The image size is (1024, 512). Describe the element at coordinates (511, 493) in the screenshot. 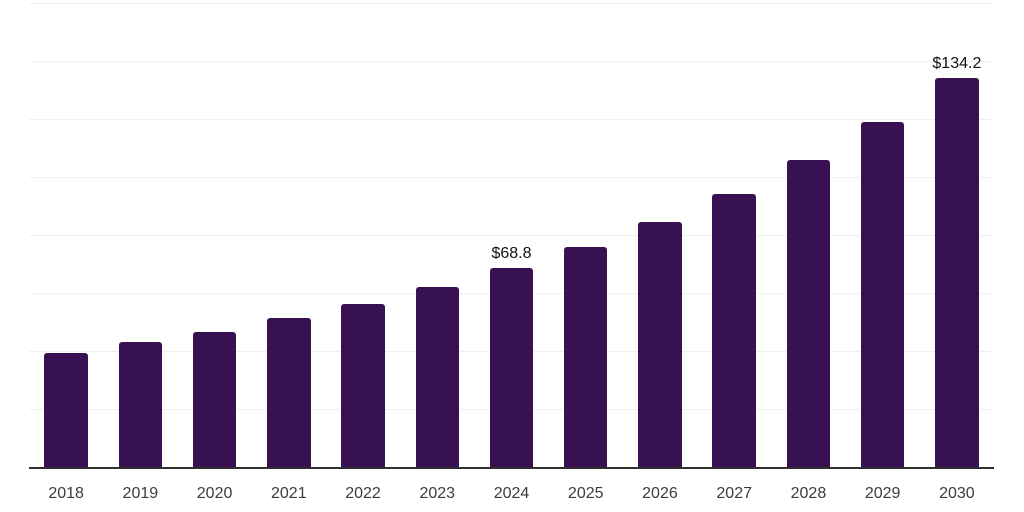

I see `x-tick-label-2024: 2024` at that location.